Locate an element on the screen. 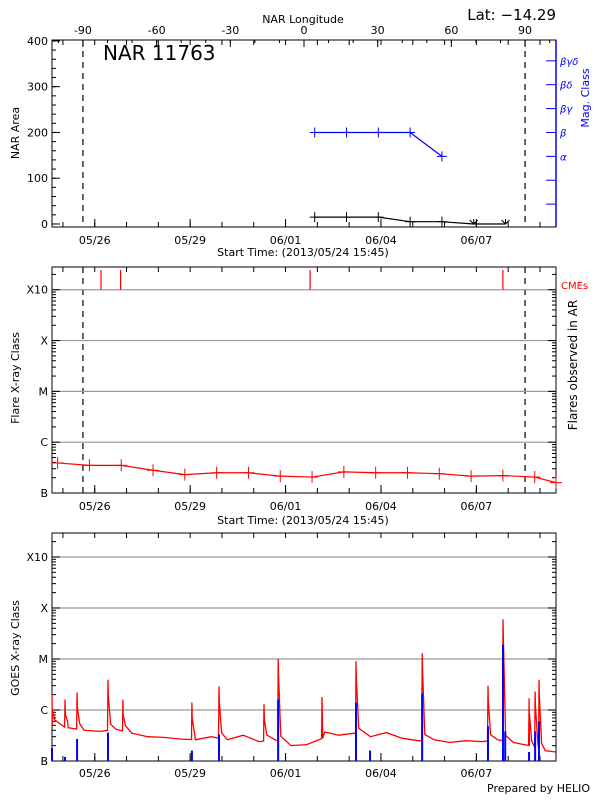  flare-level-line is located at coordinates (307, 473).